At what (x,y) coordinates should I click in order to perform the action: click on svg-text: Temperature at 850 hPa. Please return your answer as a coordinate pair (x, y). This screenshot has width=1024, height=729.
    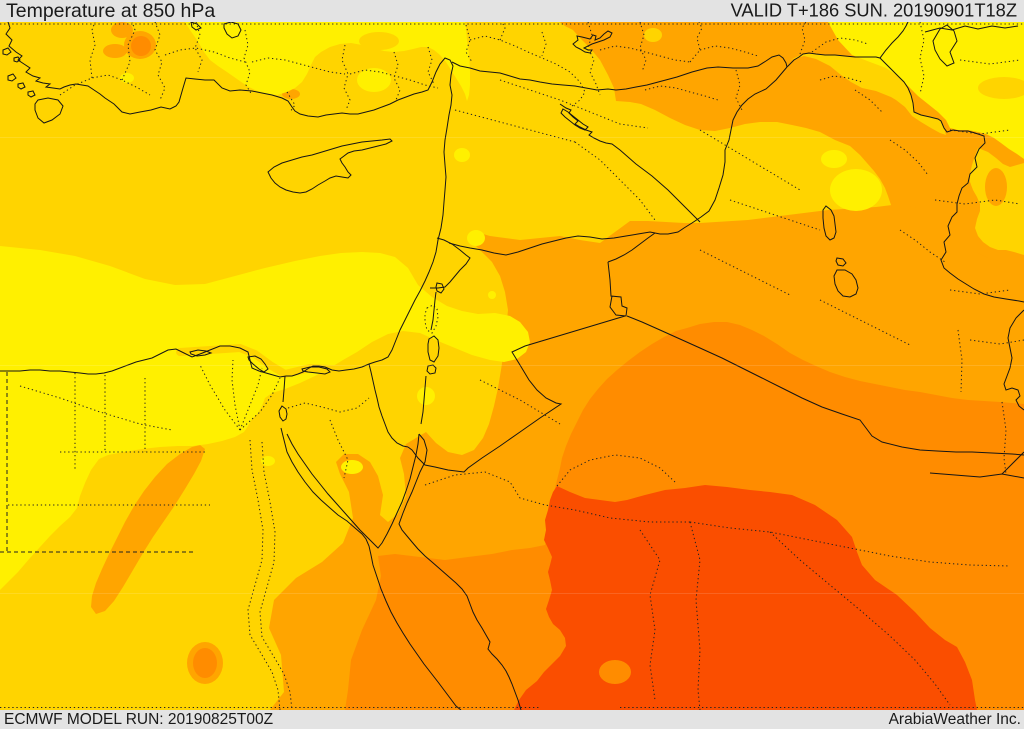
    Looking at the image, I should click on (110, 11).